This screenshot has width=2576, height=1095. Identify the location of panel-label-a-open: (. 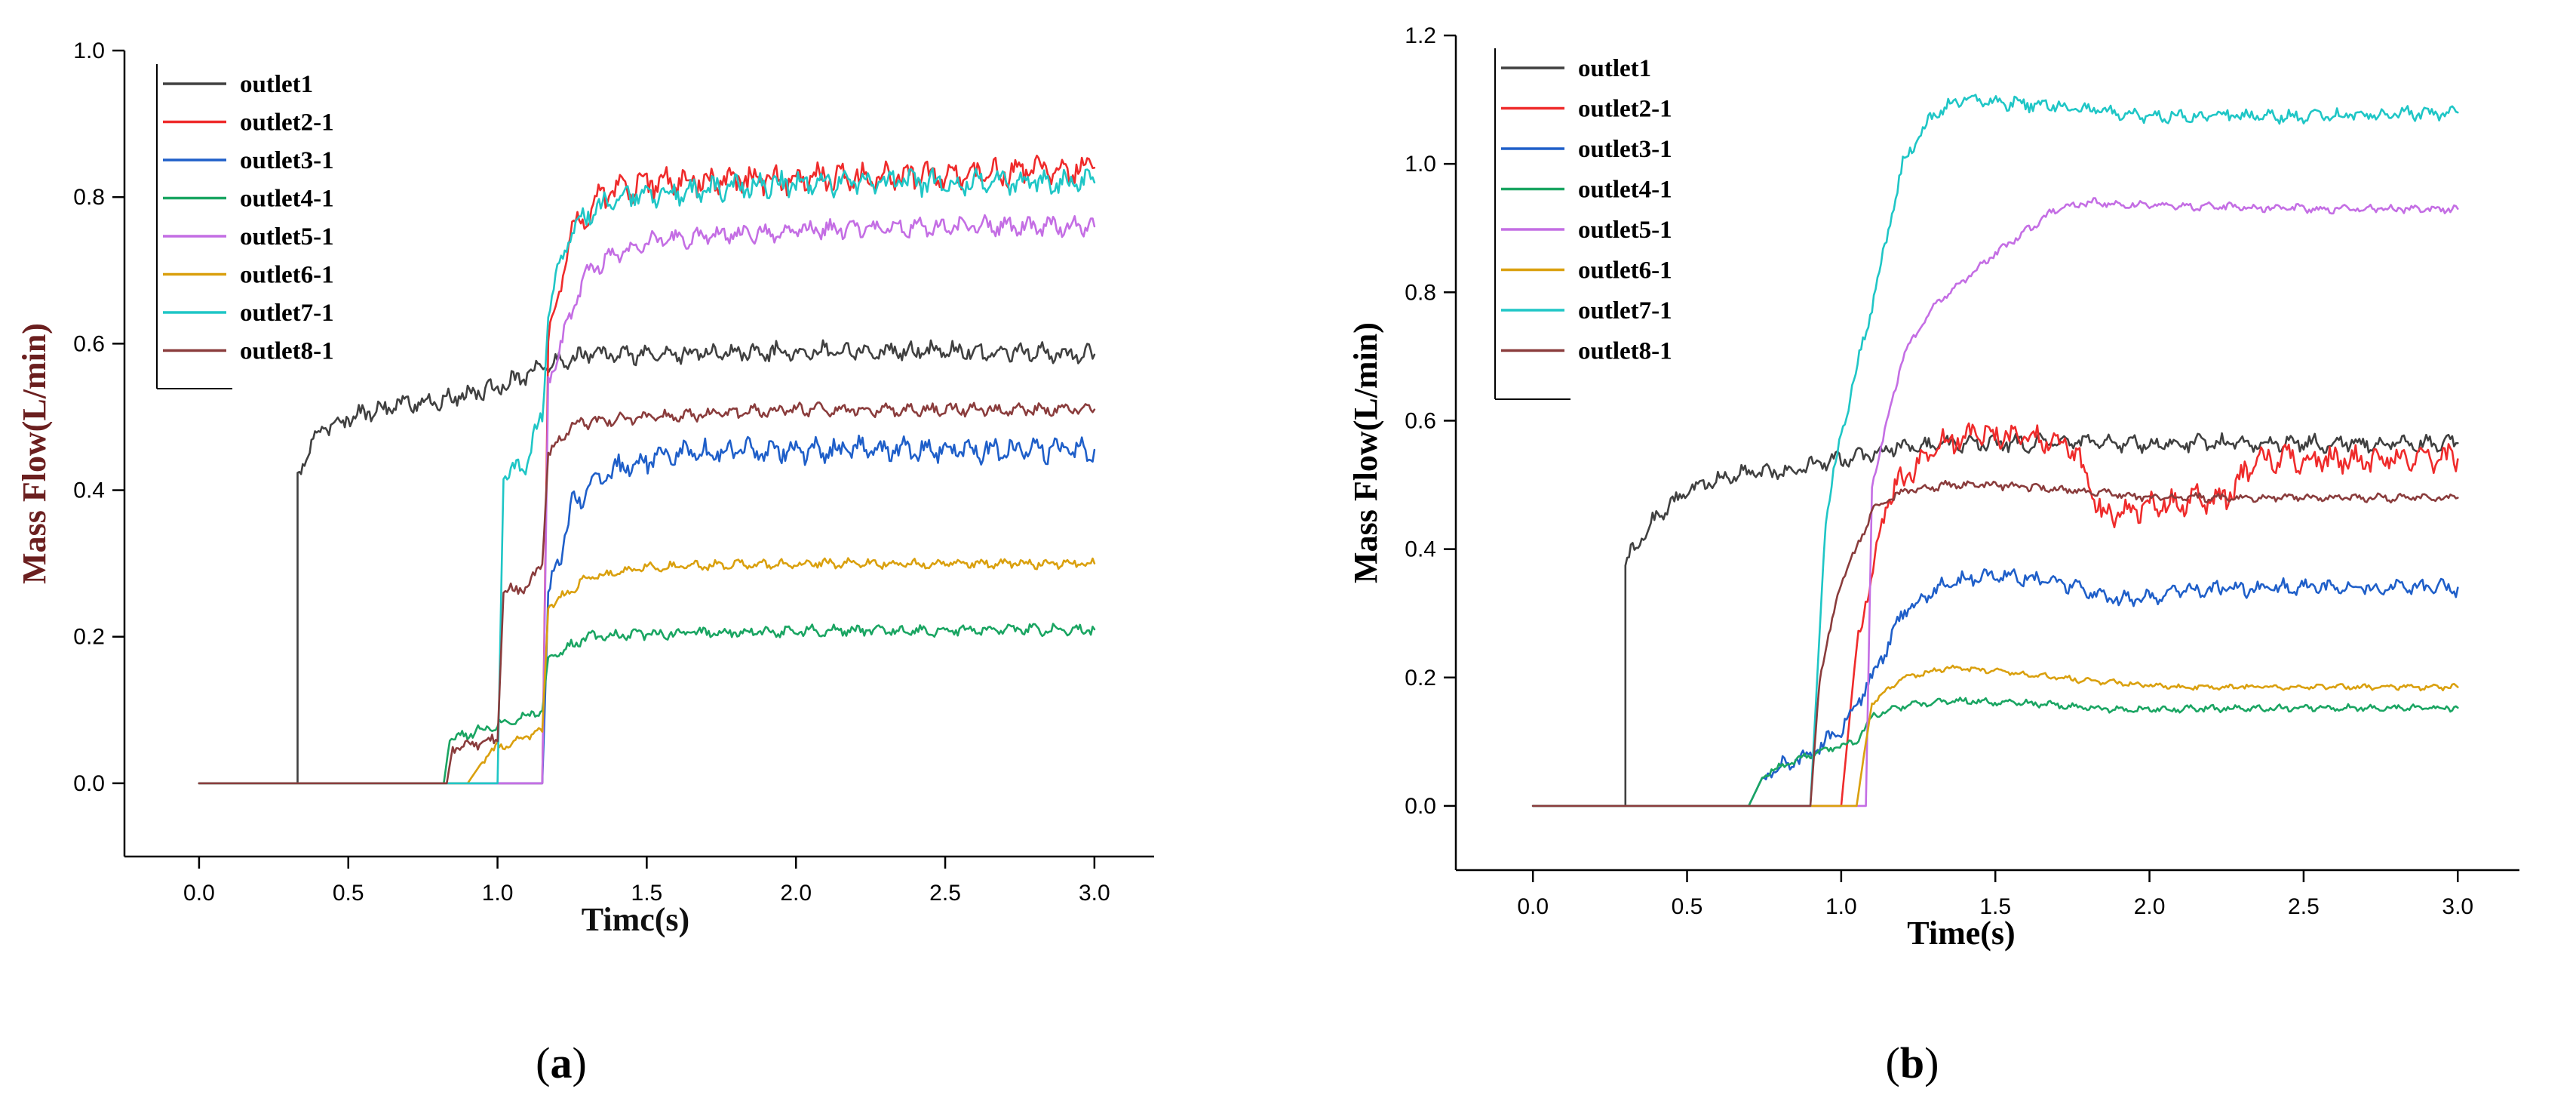
(543, 1062).